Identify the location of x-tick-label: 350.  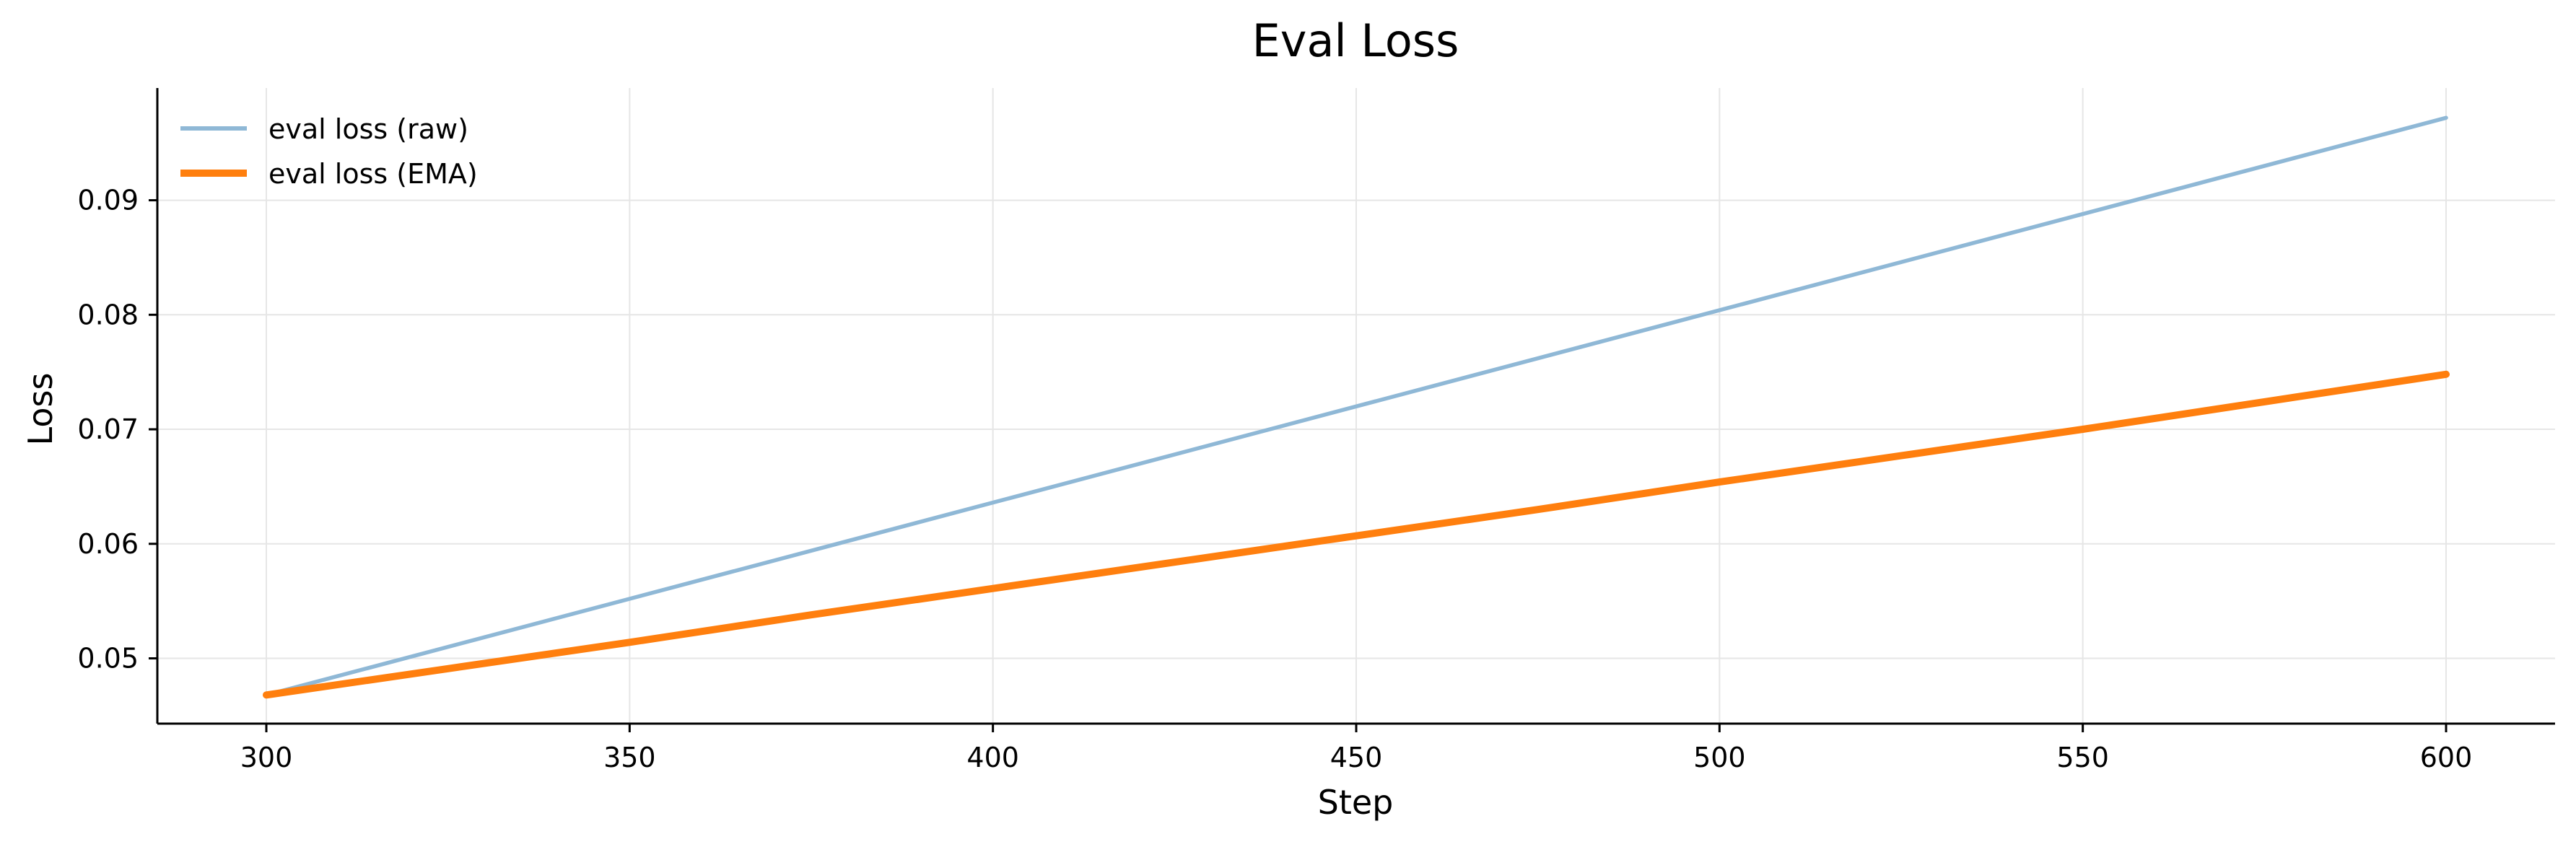
(629, 757).